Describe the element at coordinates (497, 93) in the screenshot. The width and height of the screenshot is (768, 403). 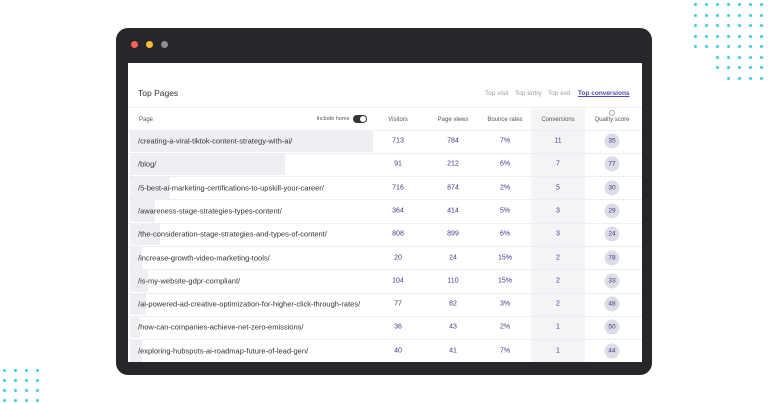
I see `tab: Top visit` at that location.